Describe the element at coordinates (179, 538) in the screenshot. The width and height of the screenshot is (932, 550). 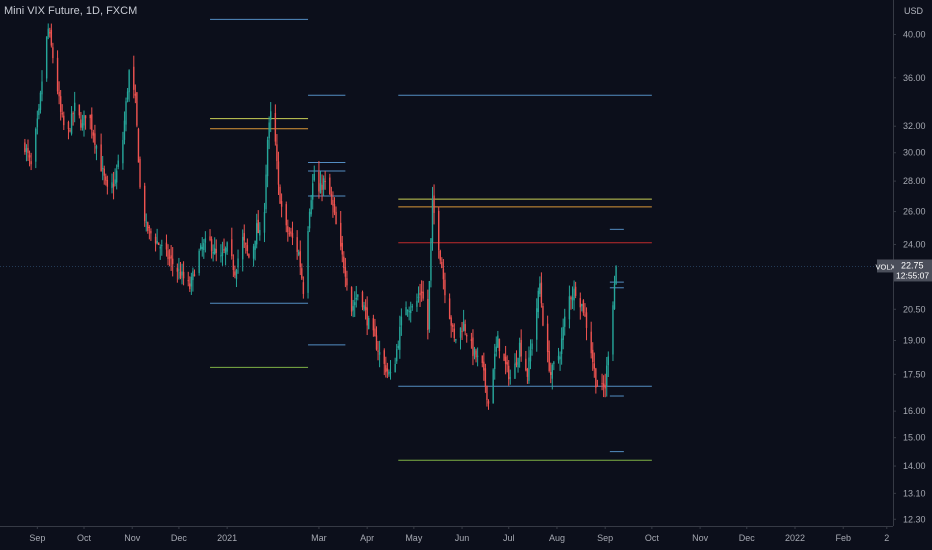
I see `x-tick-label: Dec` at that location.